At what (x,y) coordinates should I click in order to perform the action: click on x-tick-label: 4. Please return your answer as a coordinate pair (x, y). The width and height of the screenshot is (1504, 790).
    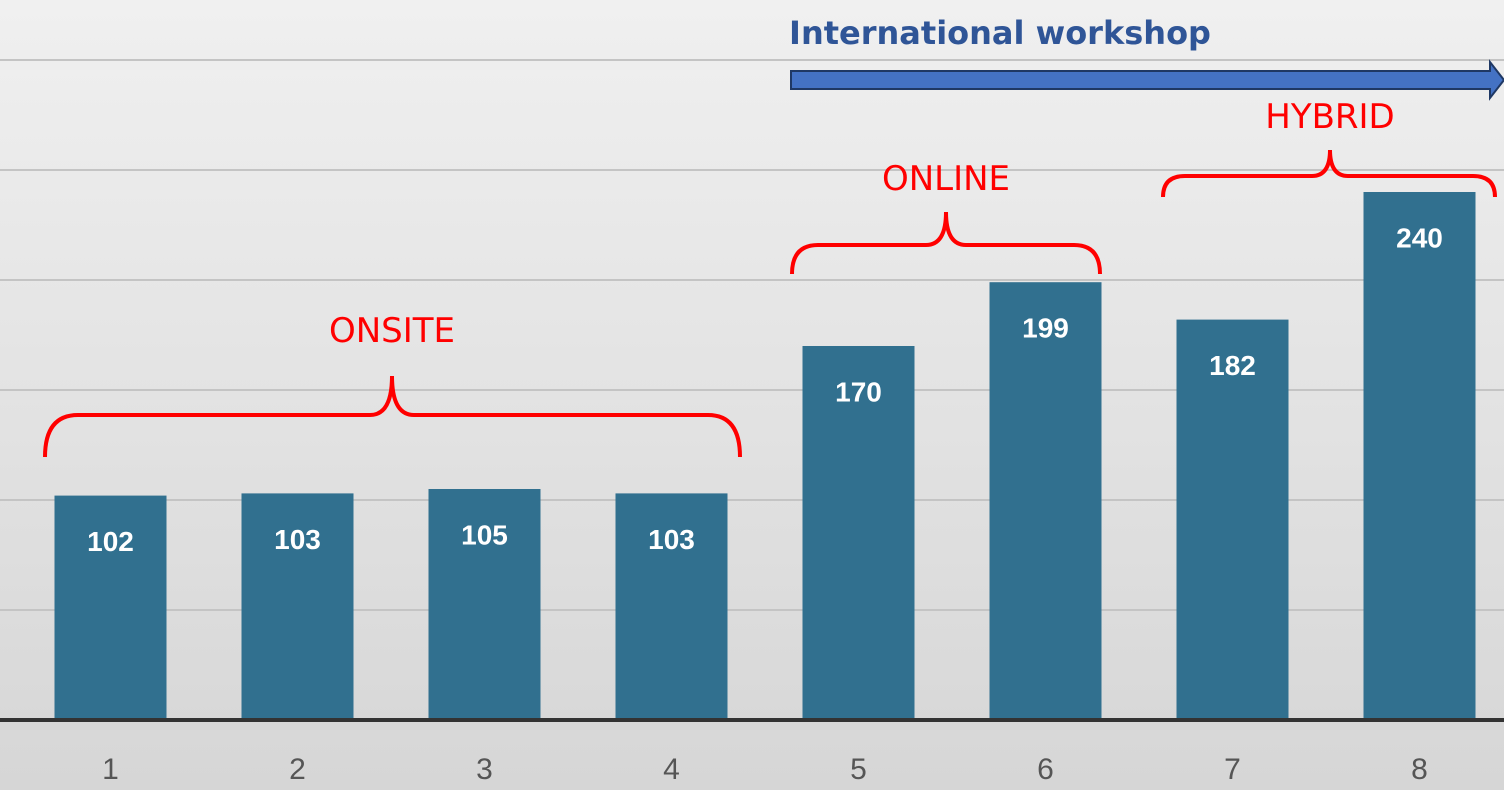
    Looking at the image, I should click on (671, 769).